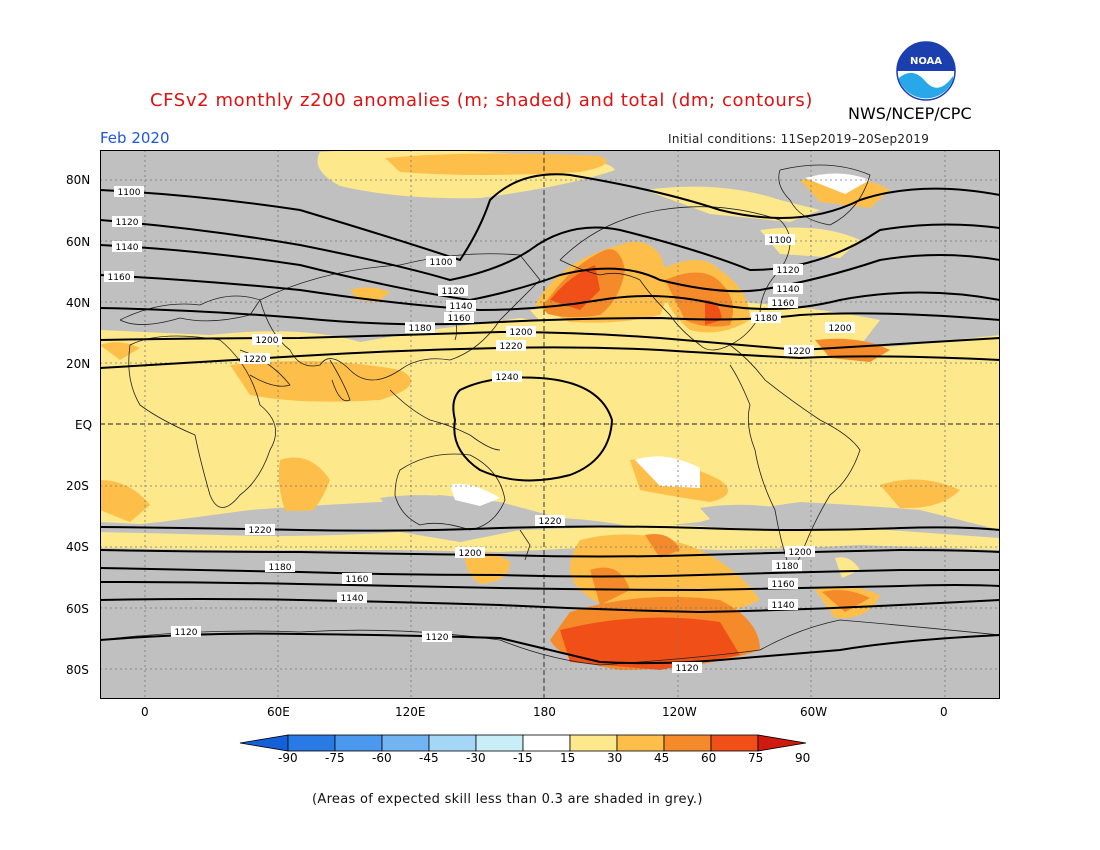 This screenshot has height=850, width=1100. I want to click on colorbar-tick-label: 75, so click(756, 758).